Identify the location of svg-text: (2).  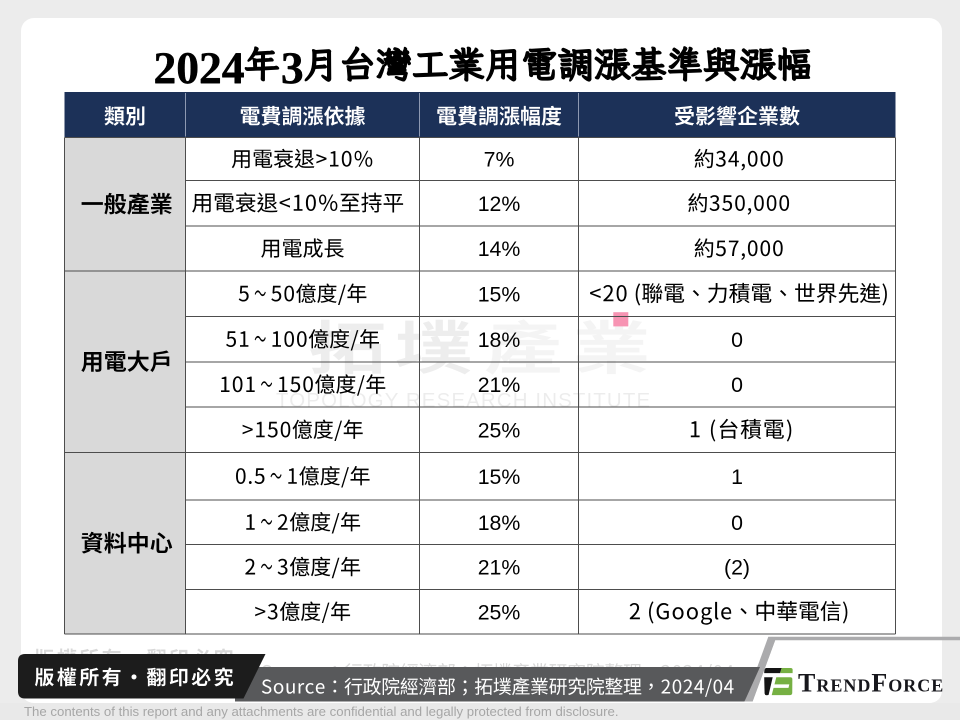
(737, 568).